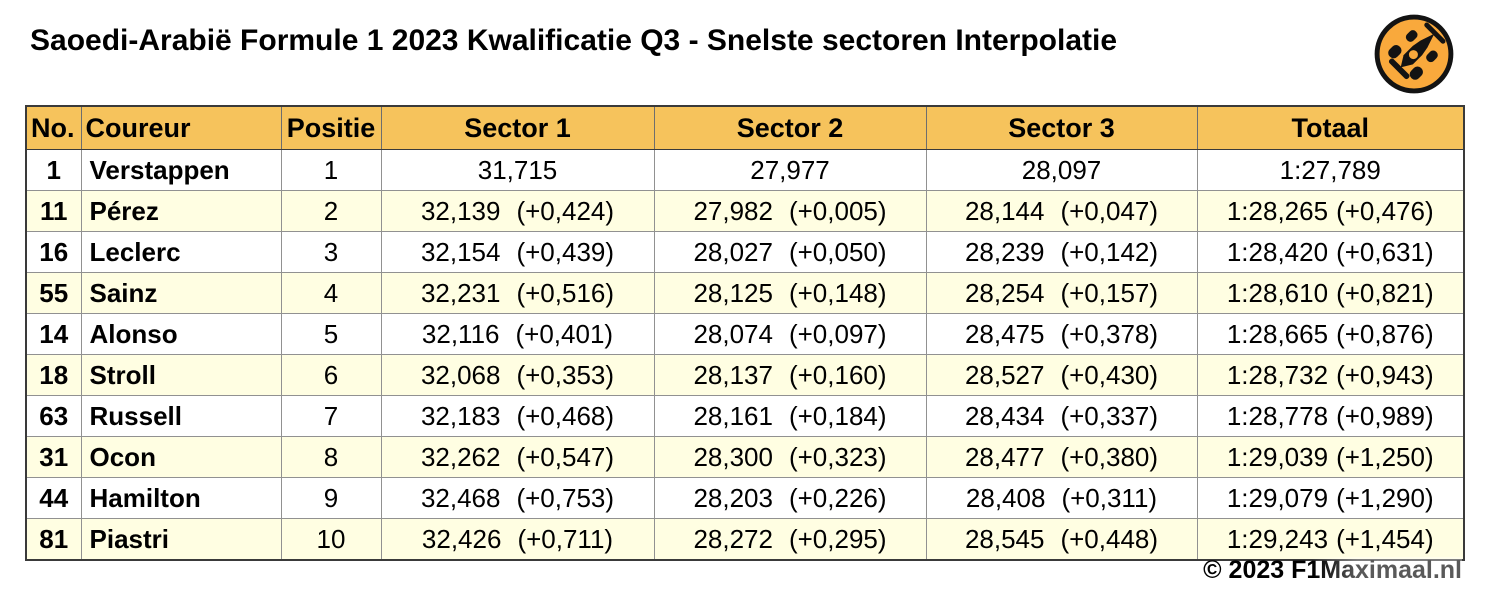  What do you see at coordinates (1061, 375) in the screenshot?
I see `sector3-time: 28,527 (+0,430)` at bounding box center [1061, 375].